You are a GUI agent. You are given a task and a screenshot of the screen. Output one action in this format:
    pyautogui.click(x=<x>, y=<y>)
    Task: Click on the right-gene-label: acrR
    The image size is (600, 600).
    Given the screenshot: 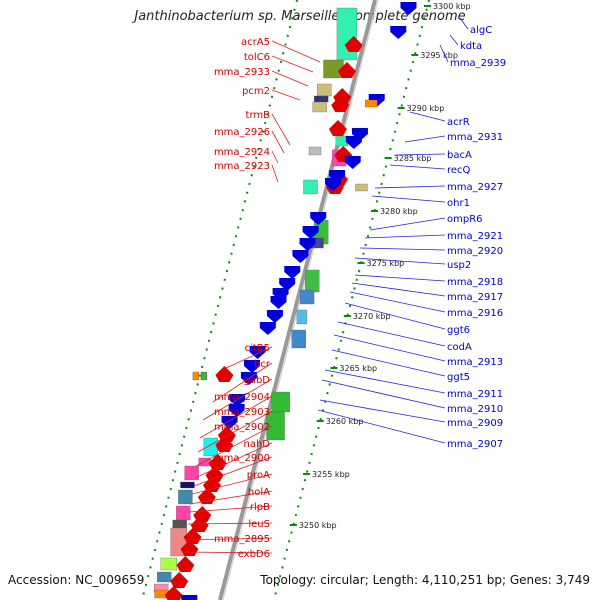 What is the action you would take?
    pyautogui.click(x=458, y=122)
    